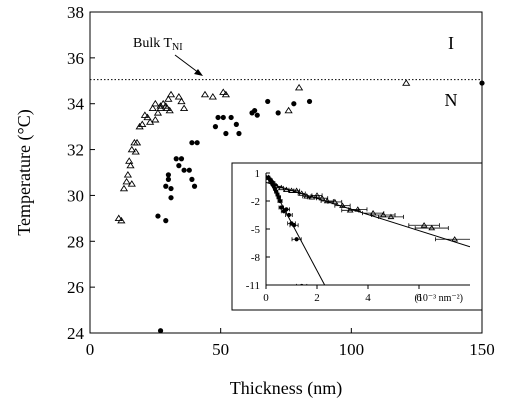 Image resolution: width=505 pixels, height=402 pixels. What do you see at coordinates (187, 64) in the screenshot?
I see `bulk-tni-arrow-shaft` at bounding box center [187, 64].